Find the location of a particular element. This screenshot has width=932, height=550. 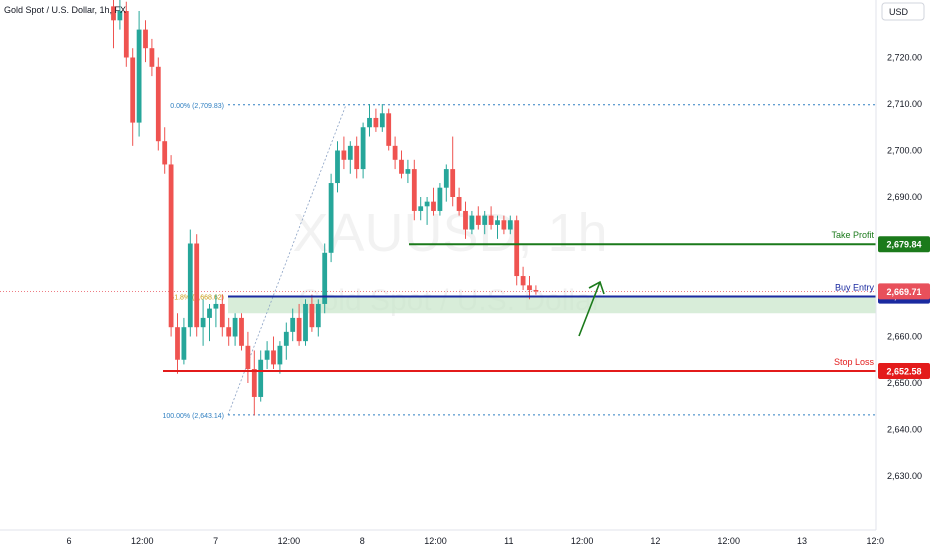

time-axis: 6 12:00 7 12:00 8 12:00 11 12:00 12 12:00 13 12:0 is located at coordinates (442, 537).